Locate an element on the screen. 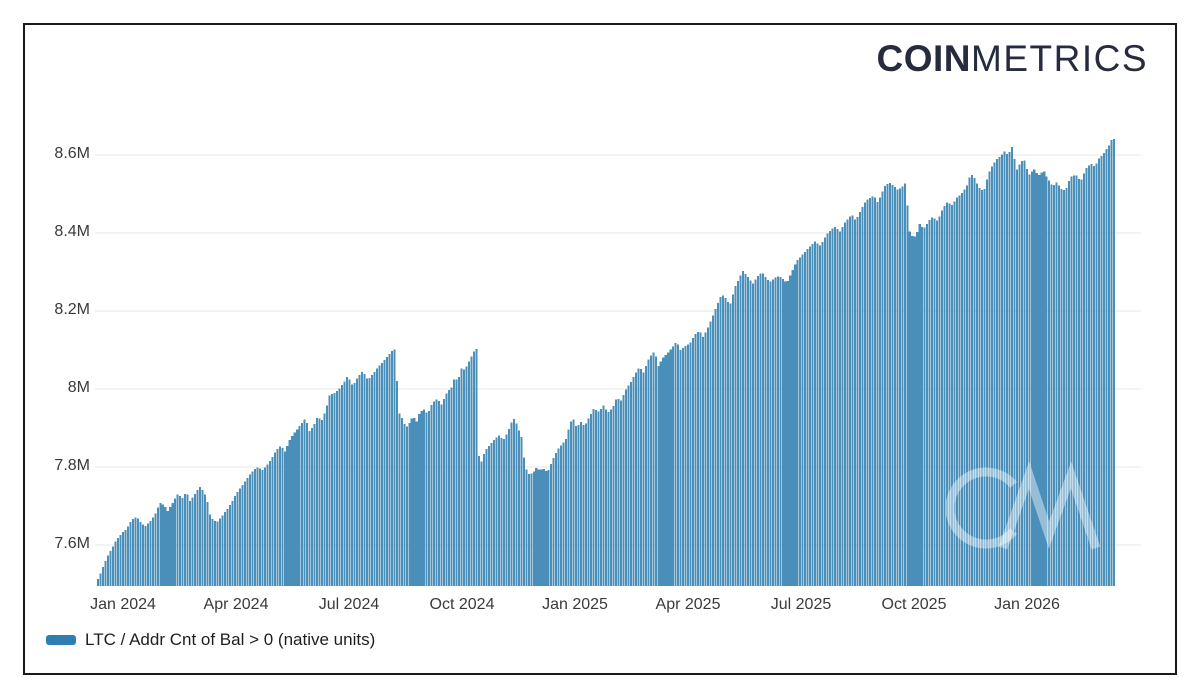 The width and height of the screenshot is (1200, 697). x-axis-label-apr-2024: Apr 2024 is located at coordinates (236, 604).